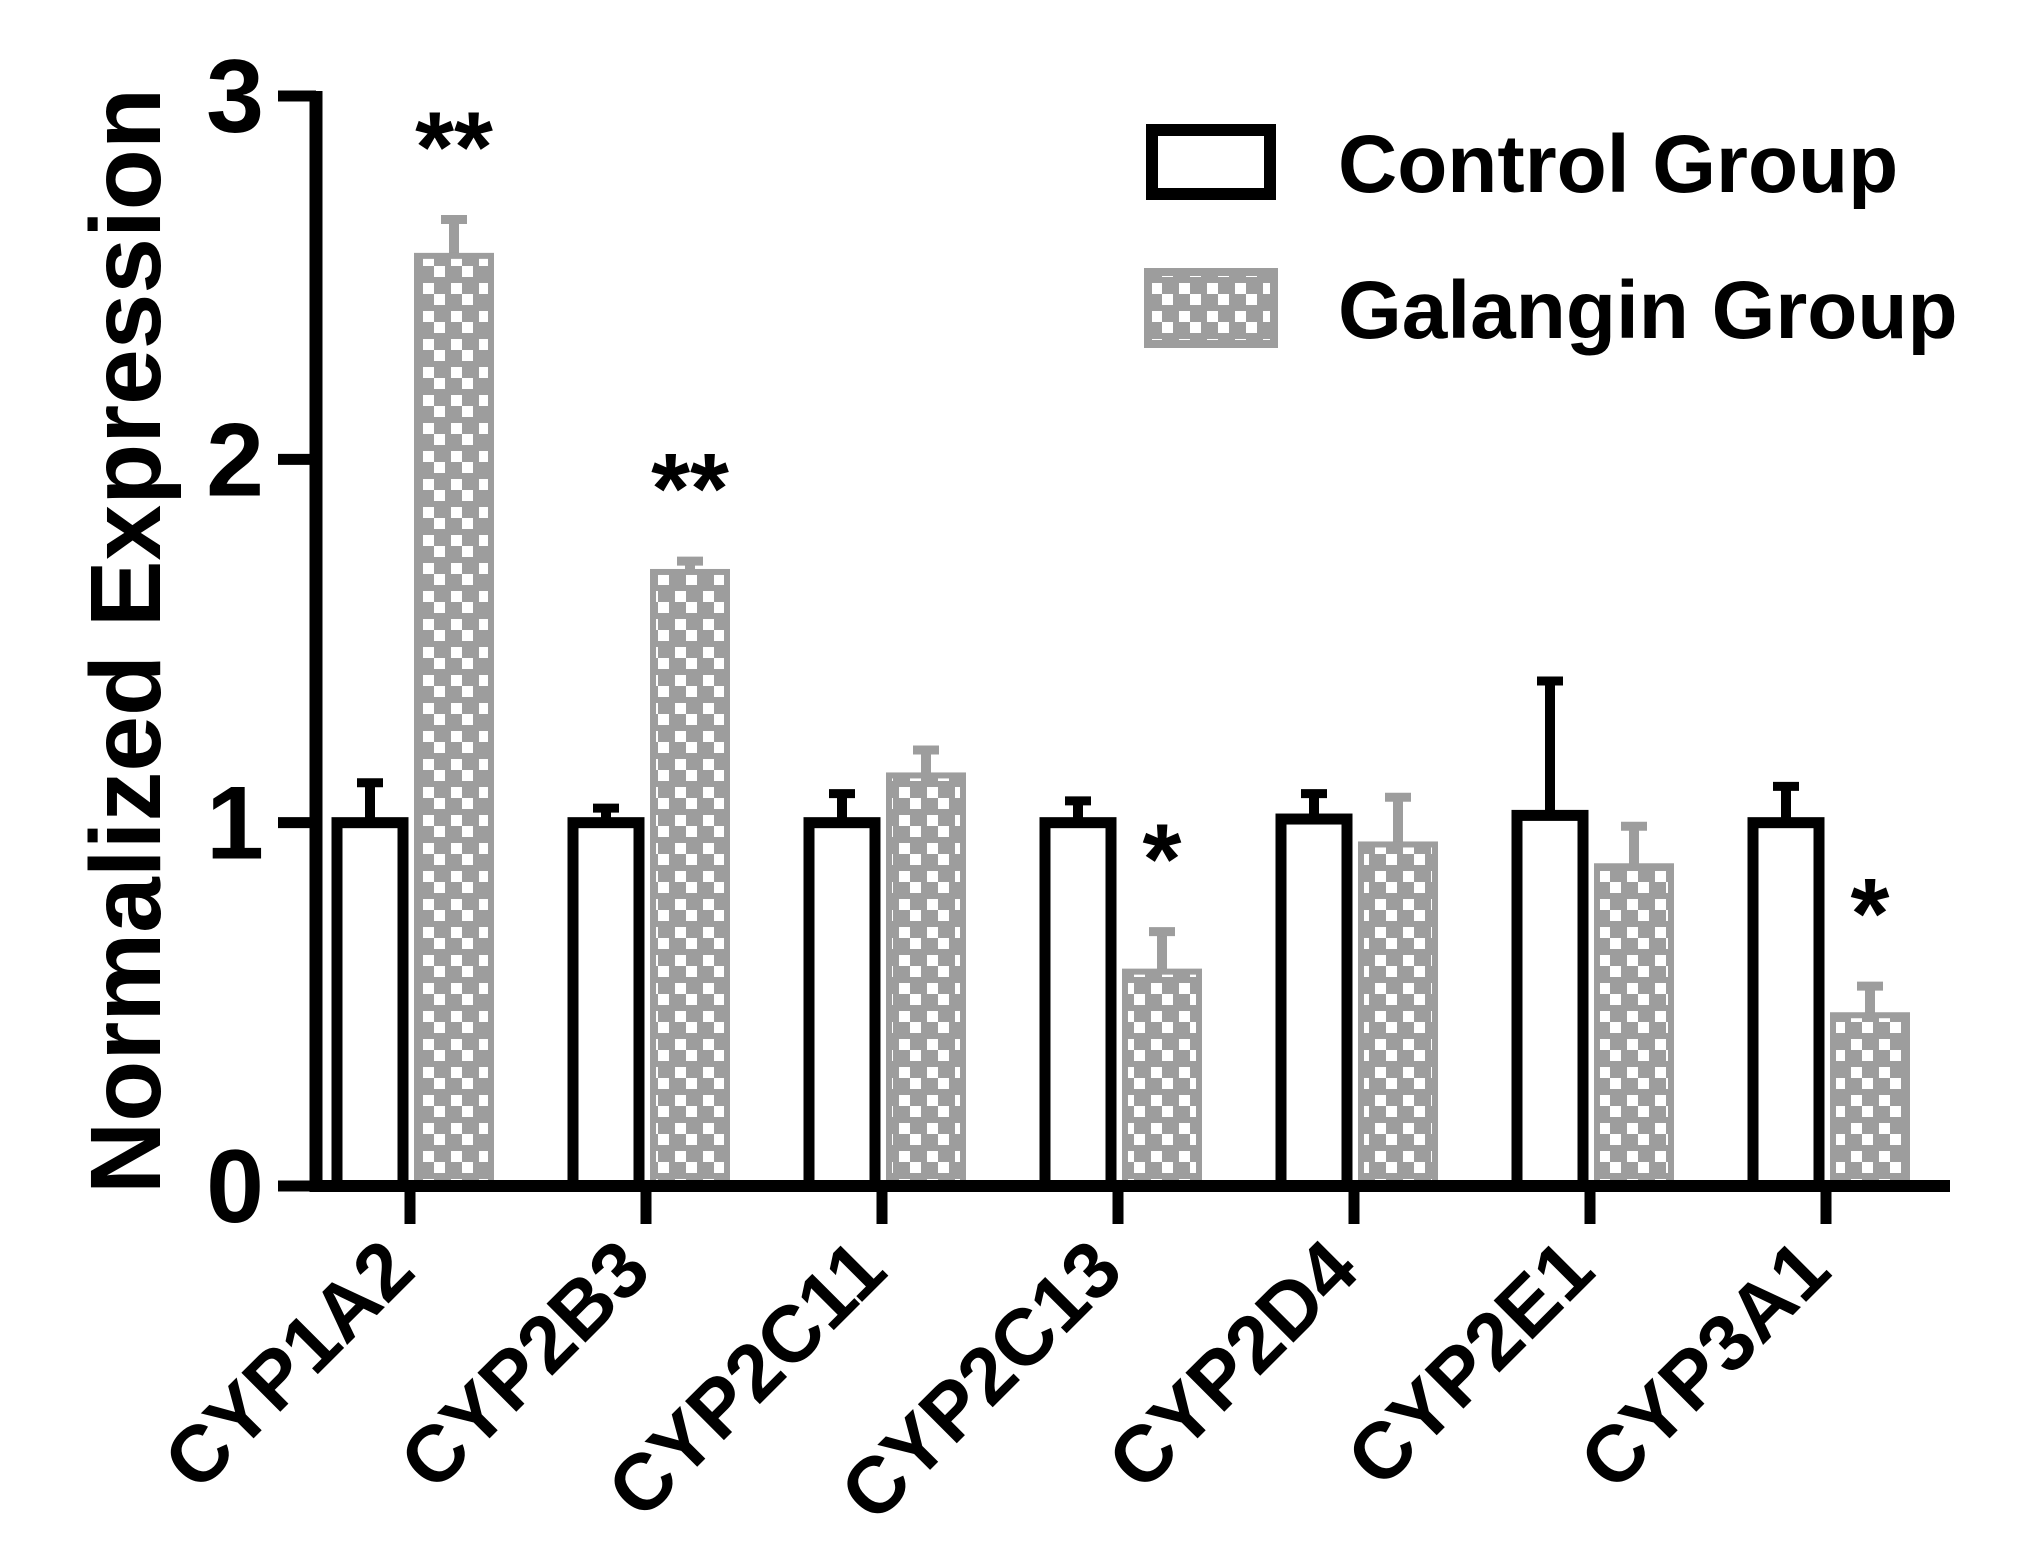  I want to click on bar-galangin-cyp3a1, so click(1870, 1100).